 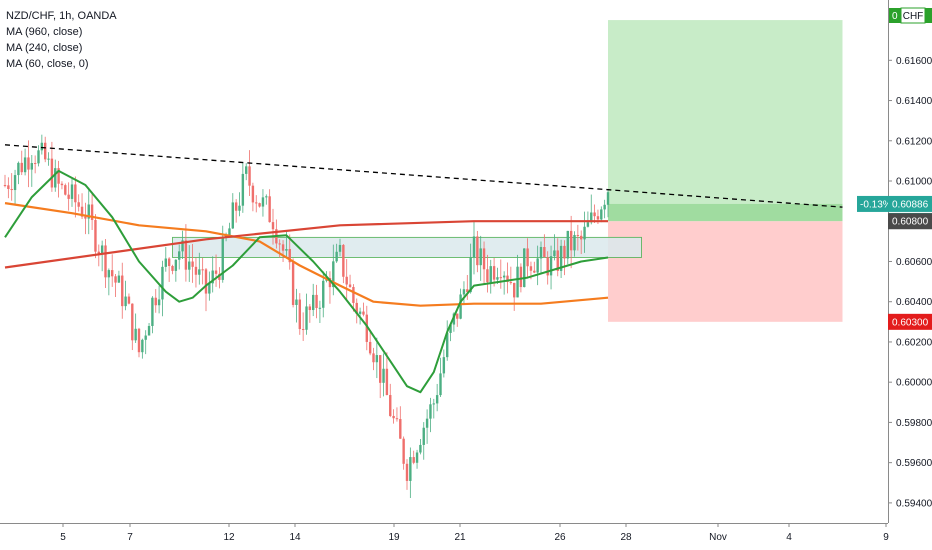 I want to click on pct-badge-text: -0.13%, so click(x=876, y=204).